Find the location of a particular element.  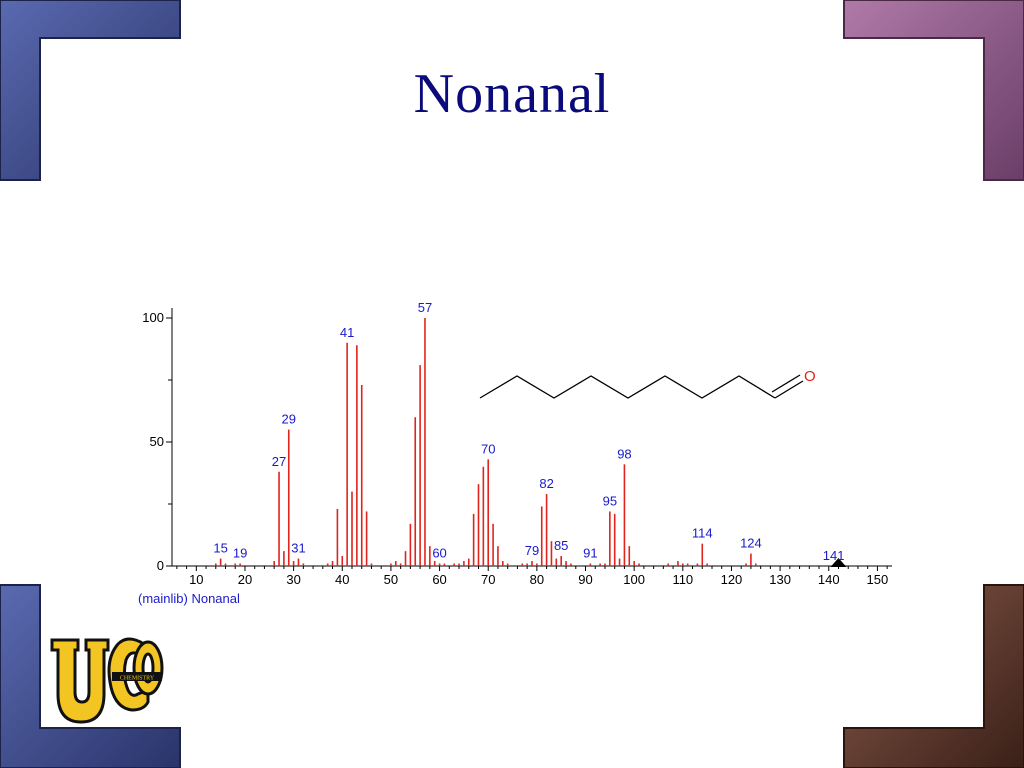

library-label: (mainlib) Nonanal is located at coordinates (189, 598).